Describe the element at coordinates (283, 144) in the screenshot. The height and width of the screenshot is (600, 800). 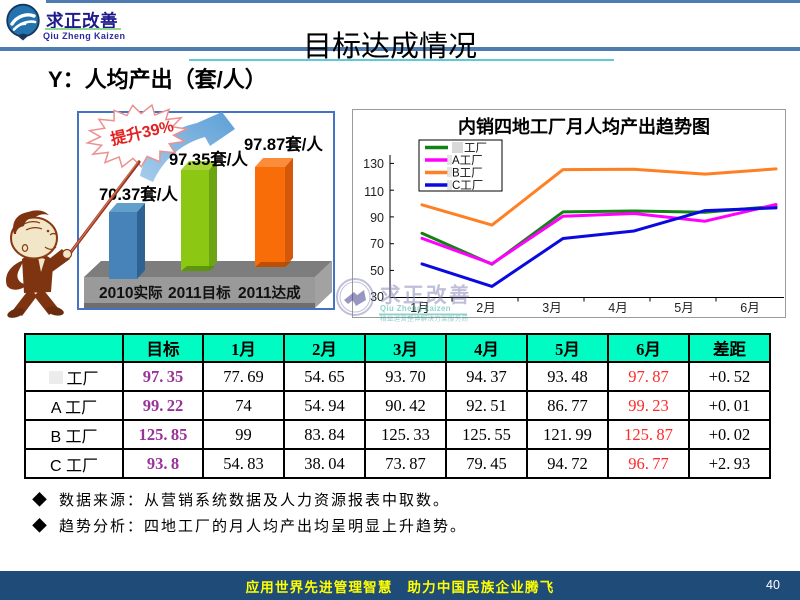
I see `svg-text: 97.87套/人` at that location.